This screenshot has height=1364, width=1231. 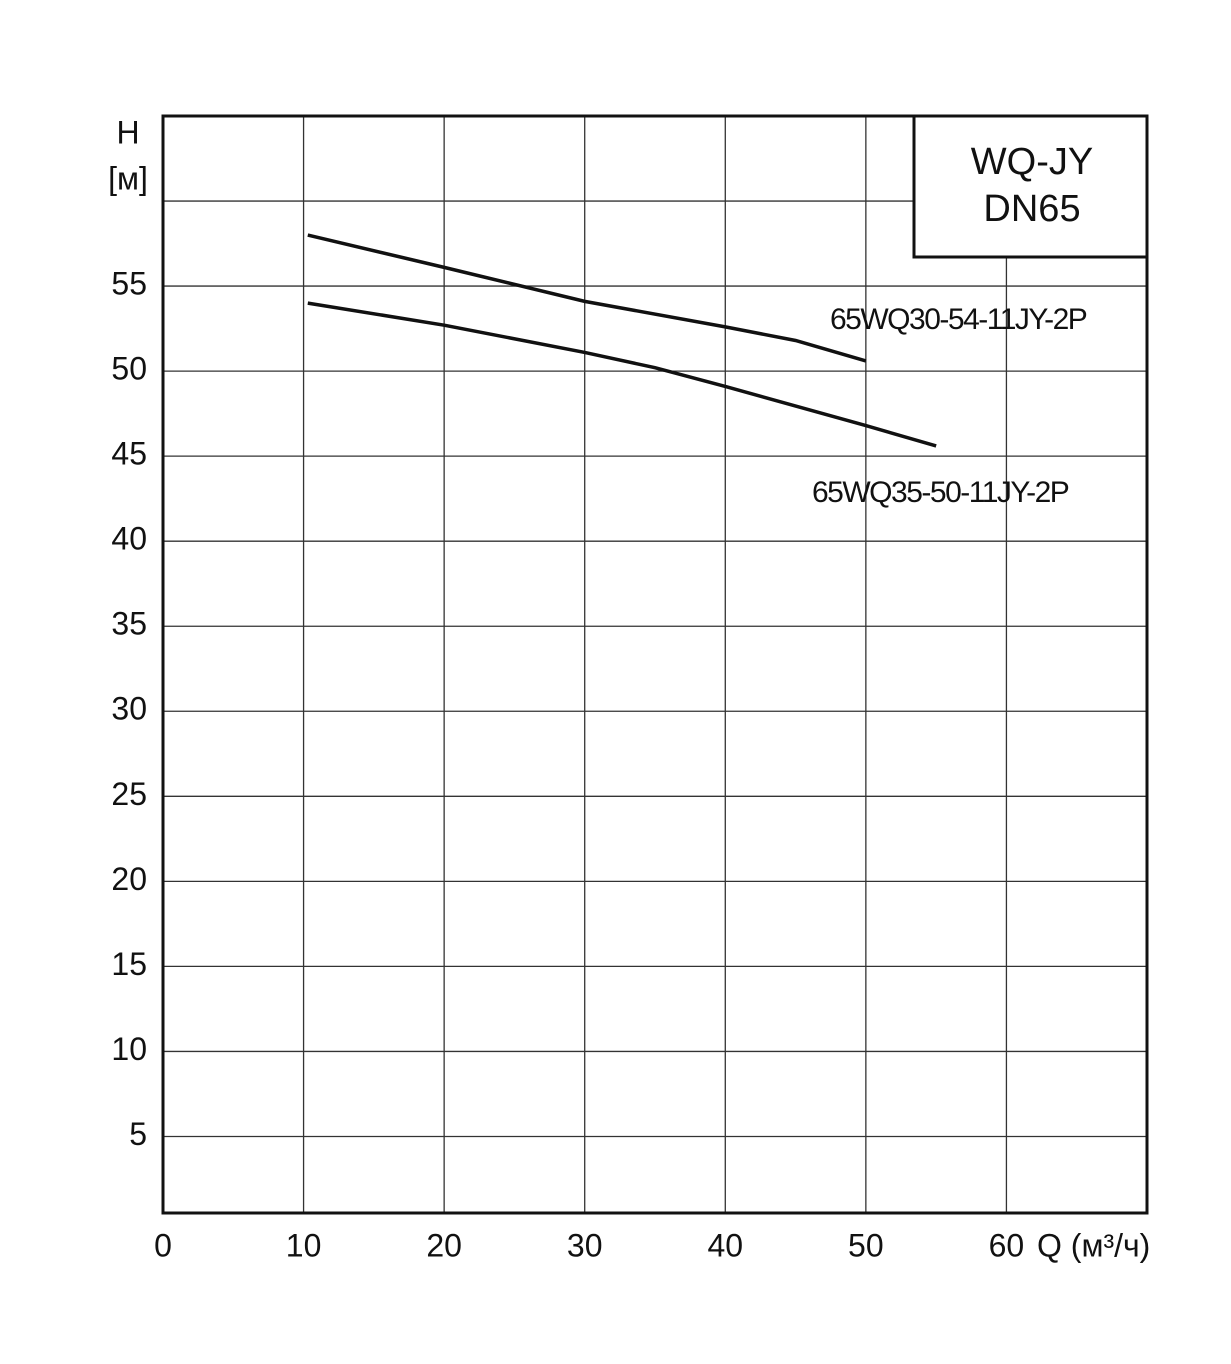 I want to click on y-tick-label: 10, so click(x=129, y=1049).